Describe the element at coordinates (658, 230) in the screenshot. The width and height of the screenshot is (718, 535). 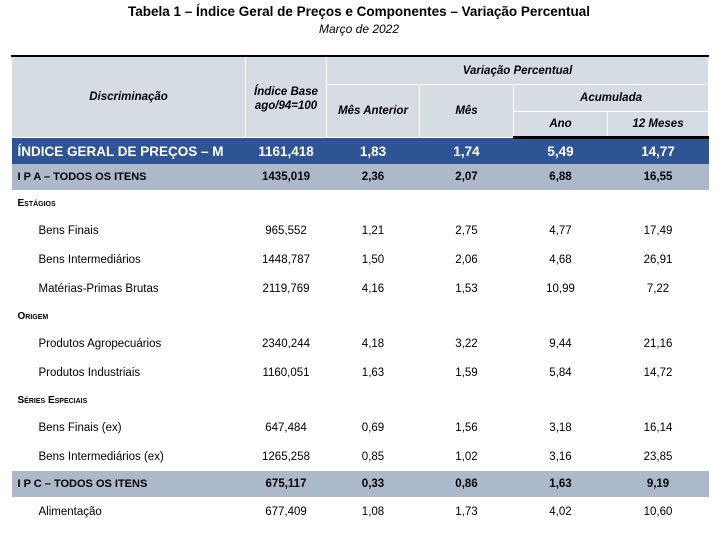
I see `row-12-meses: 17,49` at that location.